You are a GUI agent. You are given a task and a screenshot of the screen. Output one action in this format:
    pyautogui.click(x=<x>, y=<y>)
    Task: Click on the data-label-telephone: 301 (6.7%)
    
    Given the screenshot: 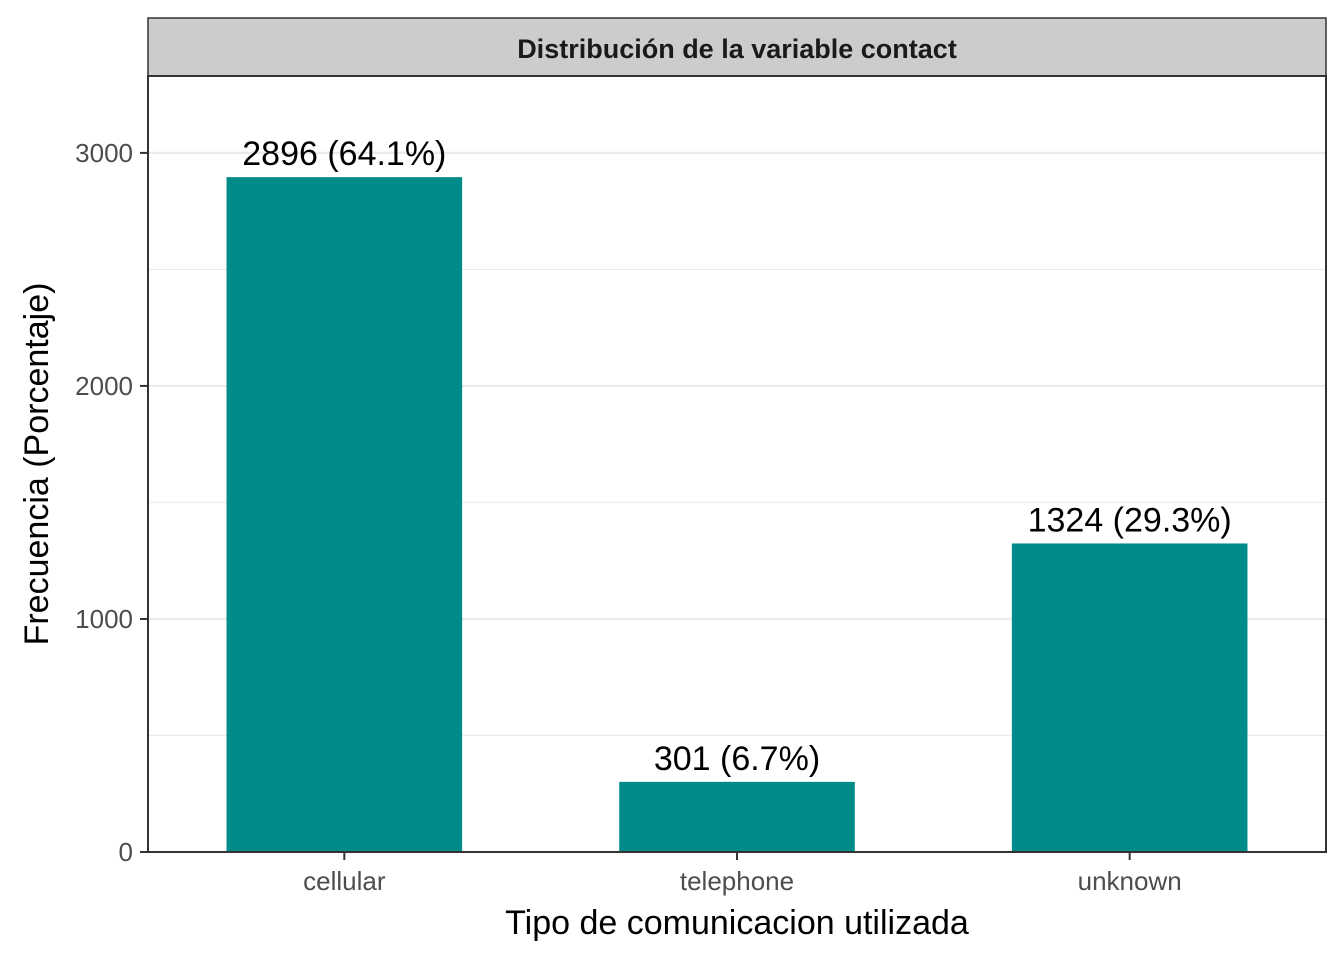 What is the action you would take?
    pyautogui.click(x=737, y=759)
    